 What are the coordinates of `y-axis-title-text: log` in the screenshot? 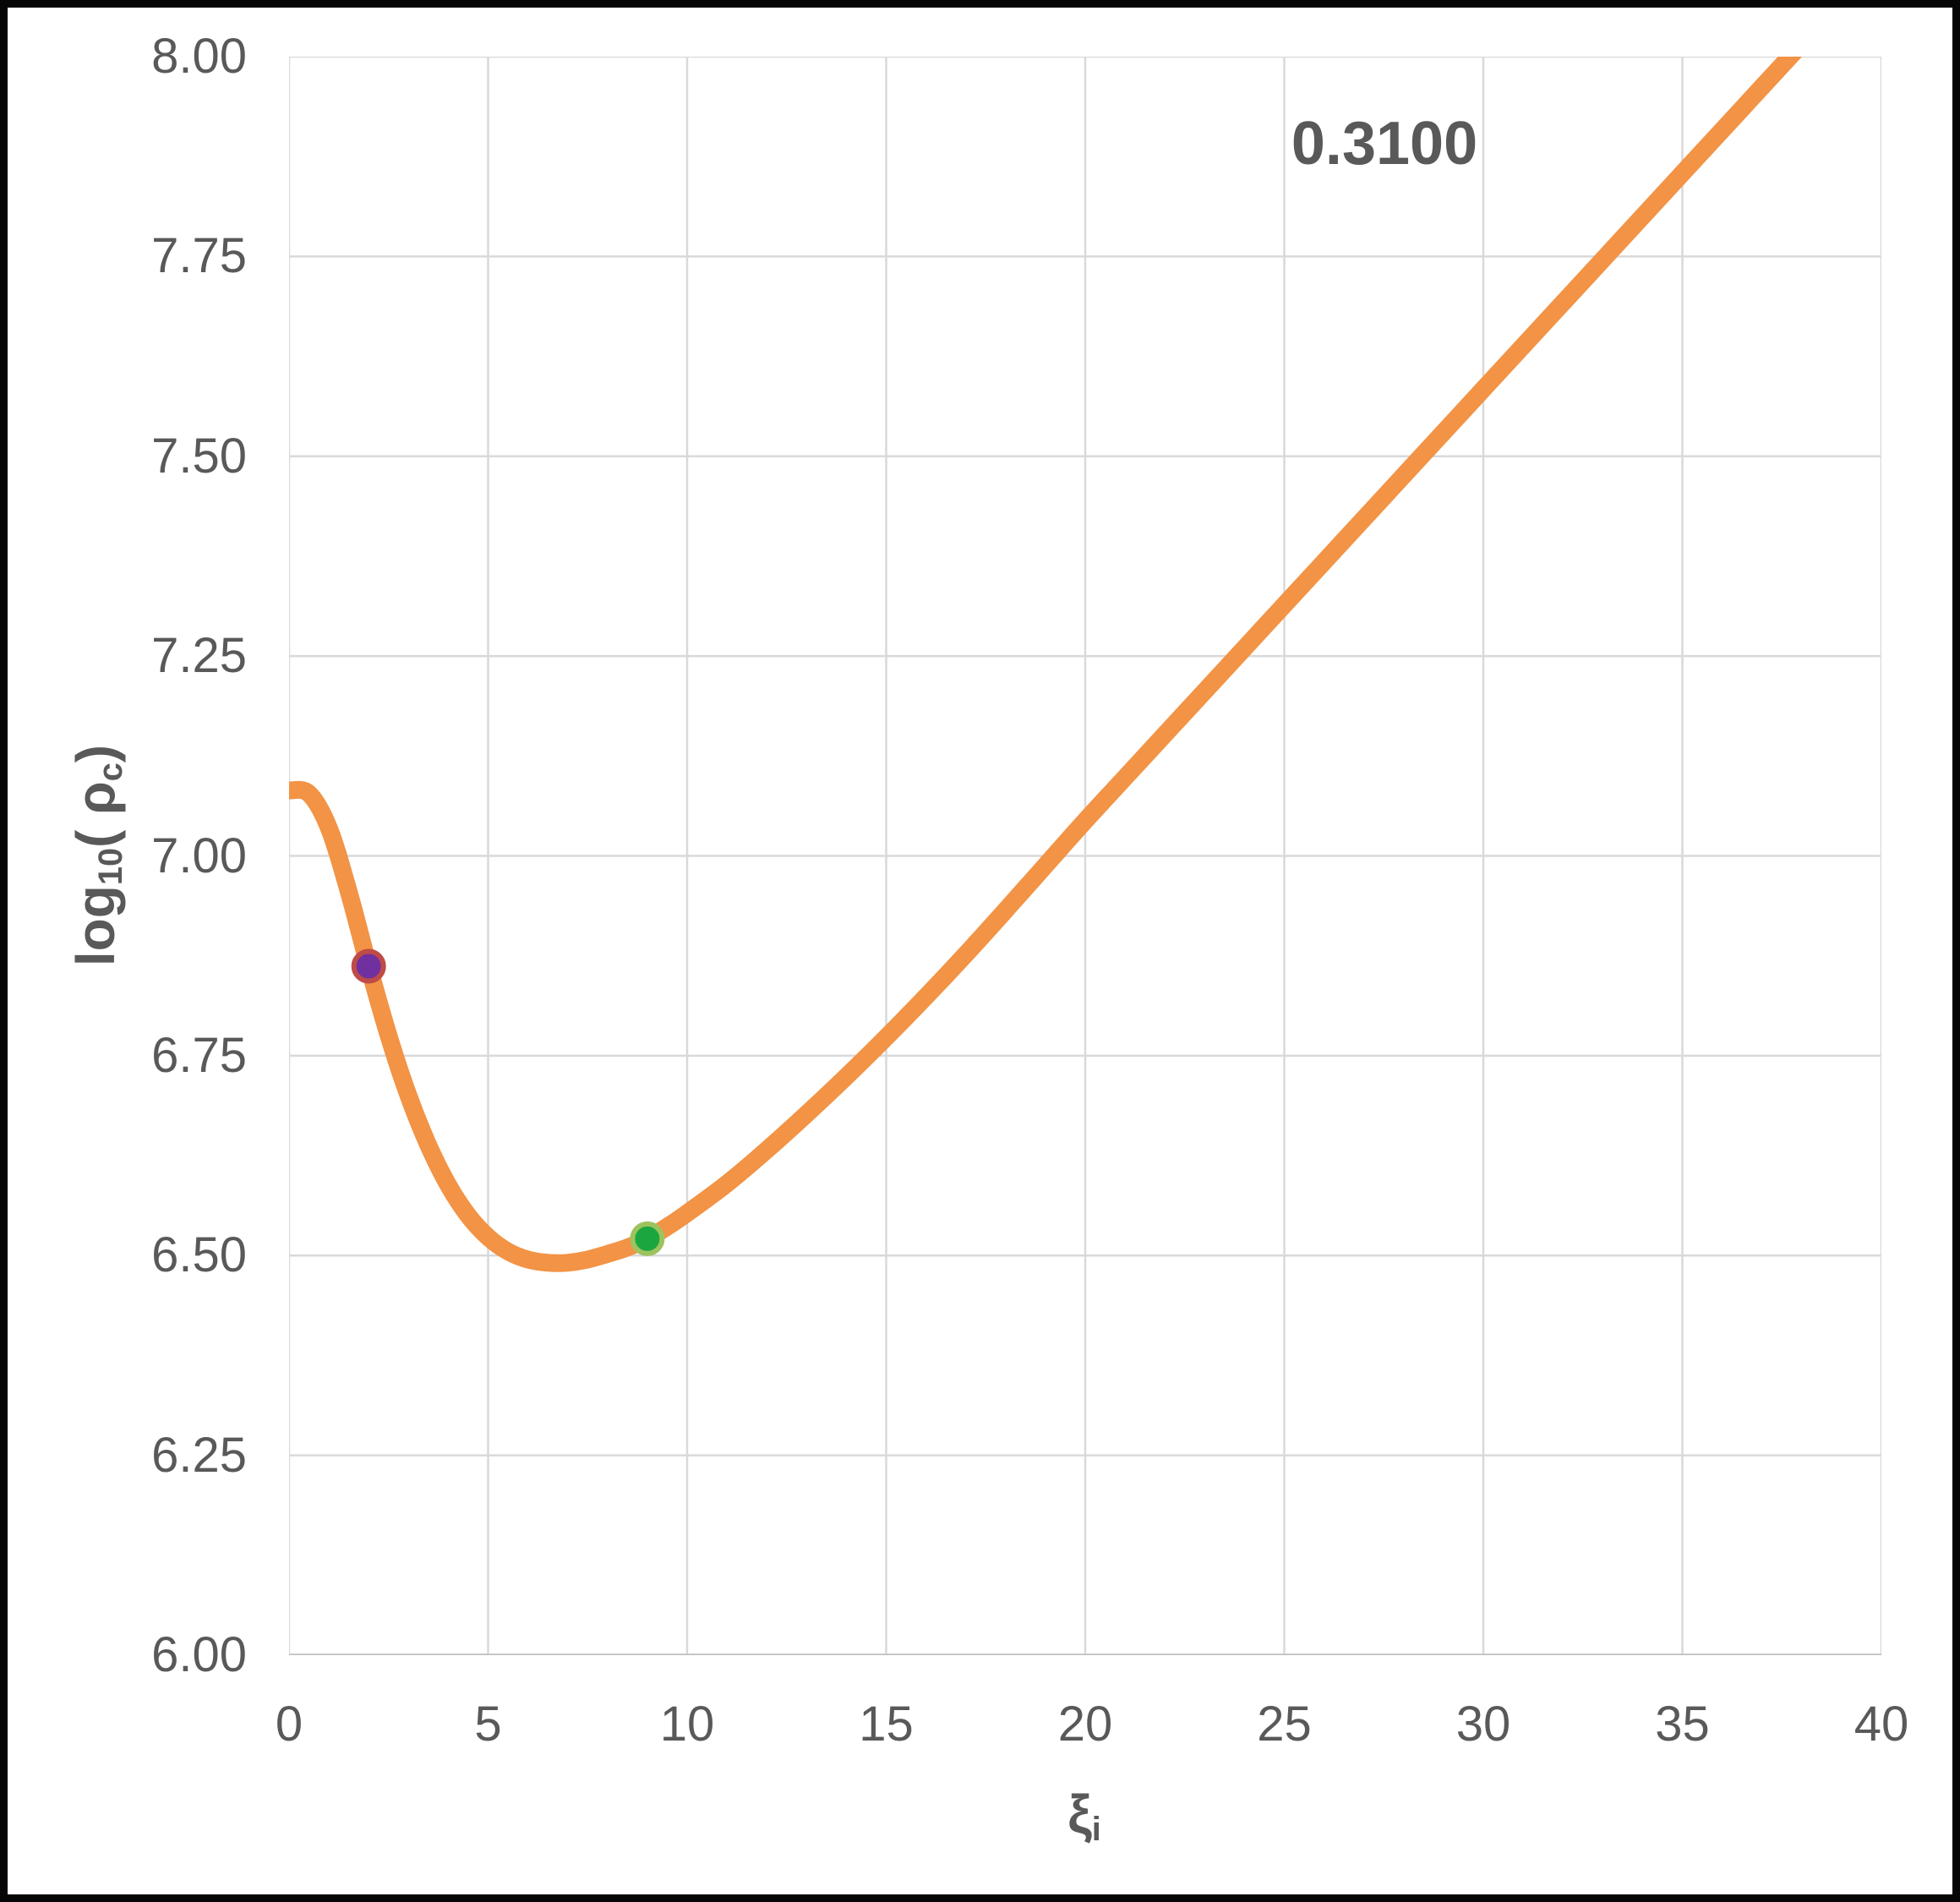 It's located at (95, 926).